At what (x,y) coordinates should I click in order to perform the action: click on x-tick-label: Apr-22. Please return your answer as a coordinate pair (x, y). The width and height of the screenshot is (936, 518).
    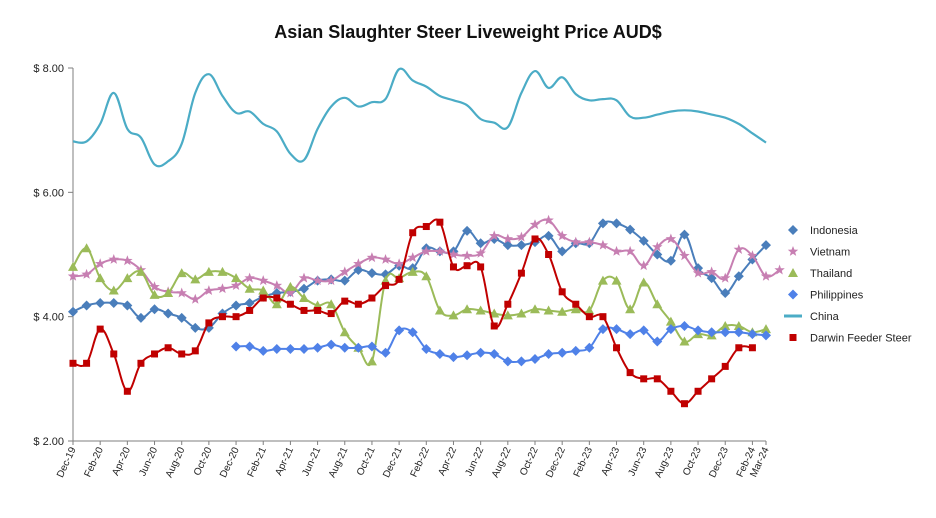
    Looking at the image, I should click on (448, 461).